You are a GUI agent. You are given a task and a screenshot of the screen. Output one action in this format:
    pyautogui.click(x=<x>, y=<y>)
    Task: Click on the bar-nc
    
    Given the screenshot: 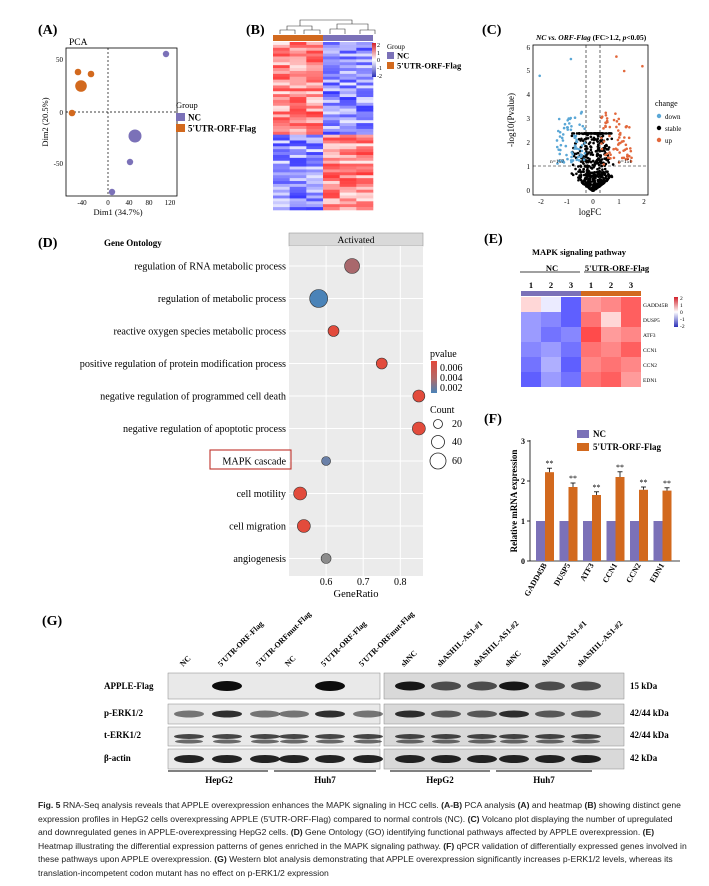 What is the action you would take?
    pyautogui.click(x=658, y=541)
    